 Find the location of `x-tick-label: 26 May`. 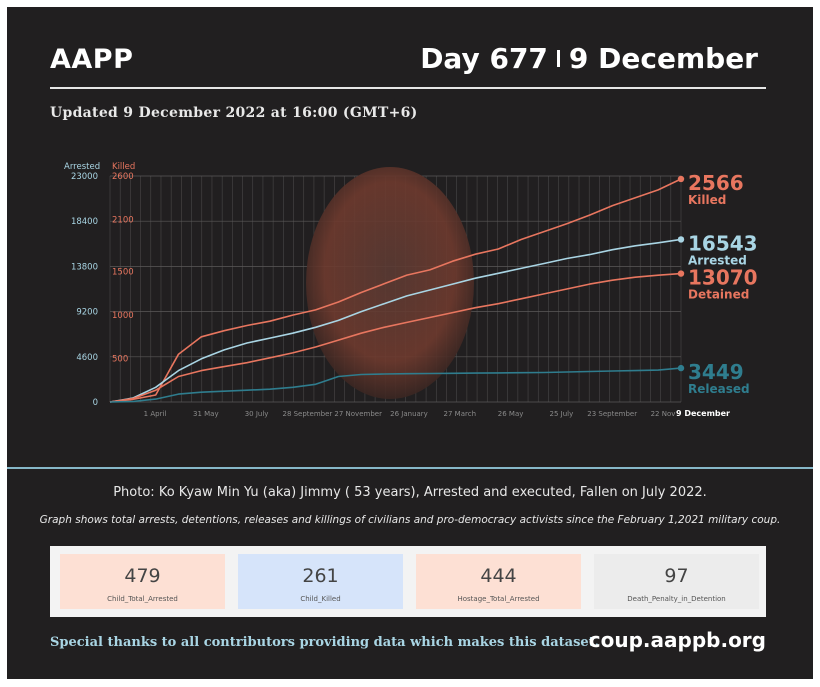

x-tick-label: 26 May is located at coordinates (511, 414).